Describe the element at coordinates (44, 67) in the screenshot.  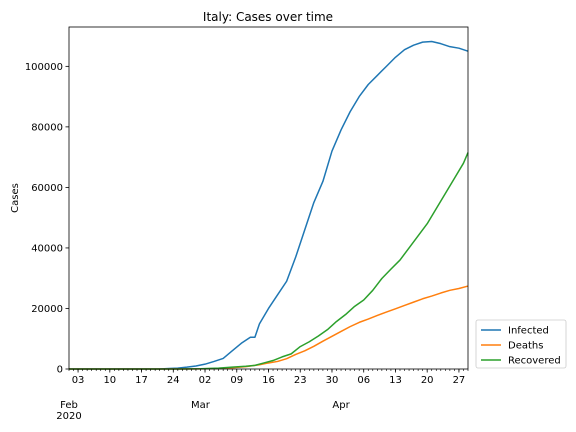
I see `y-tick-label: 100000` at that location.